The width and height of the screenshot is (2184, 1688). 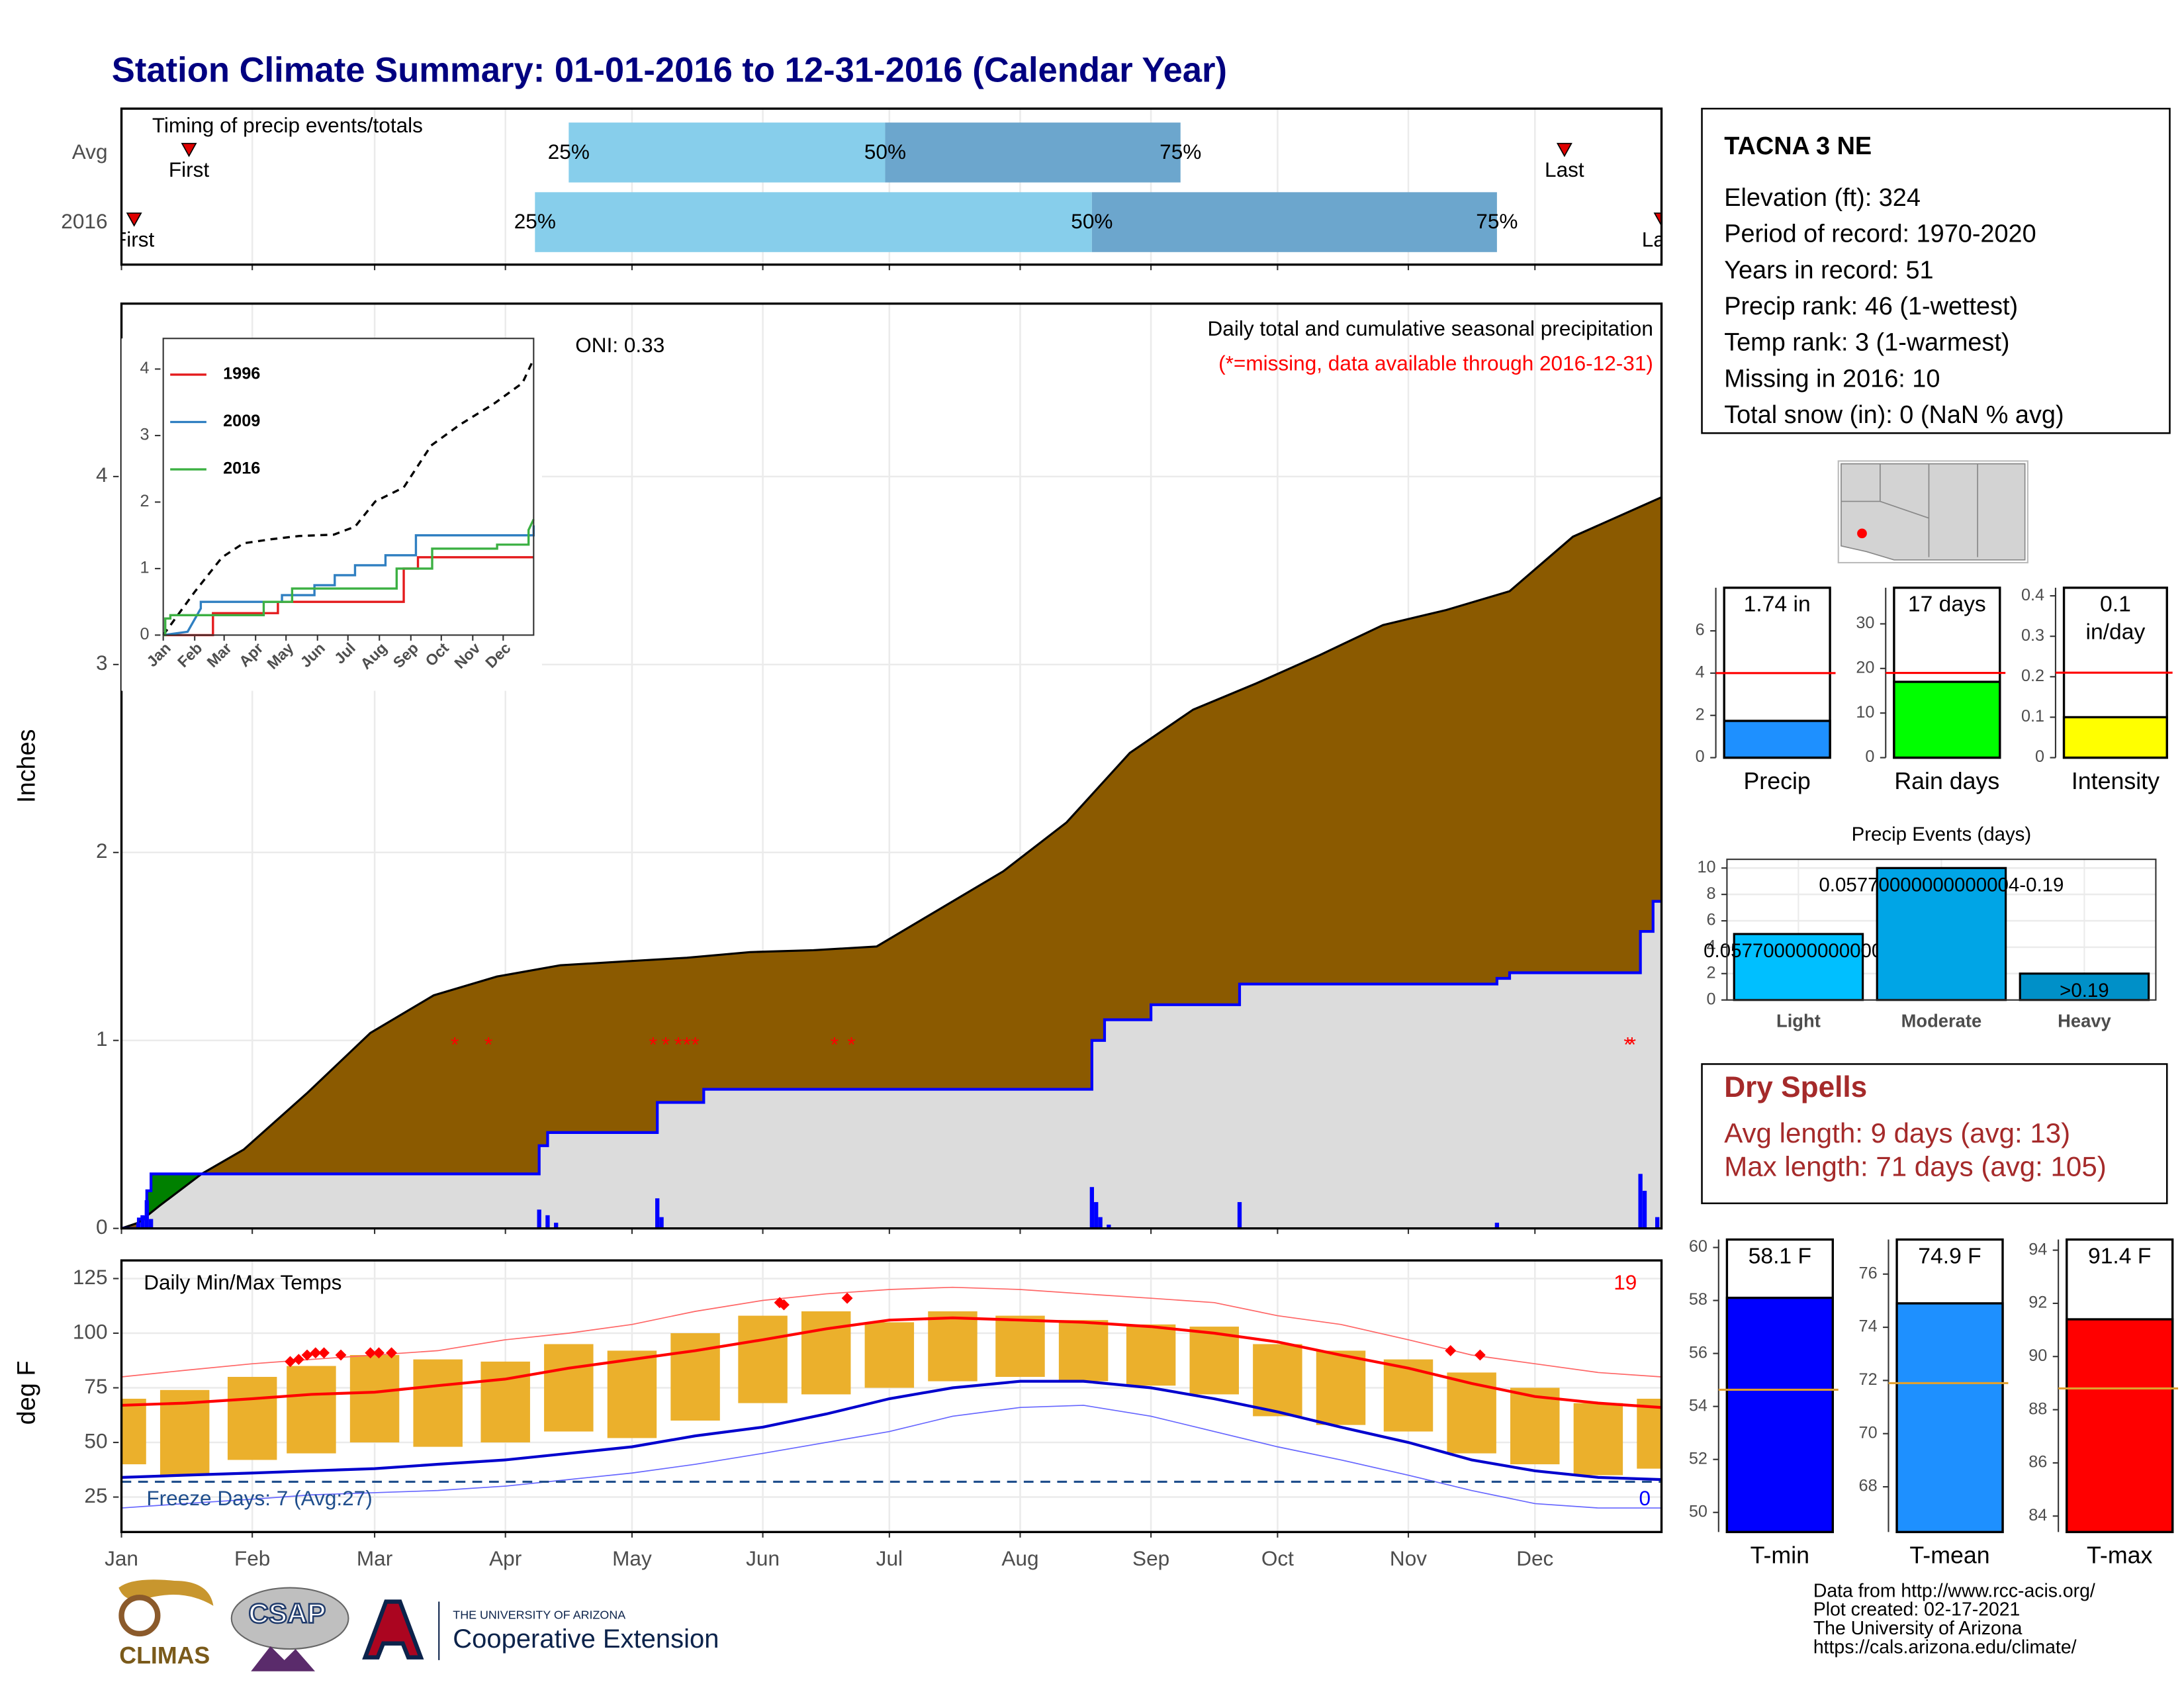 I want to click on y-tick-label: 0.2, so click(x=2033, y=676).